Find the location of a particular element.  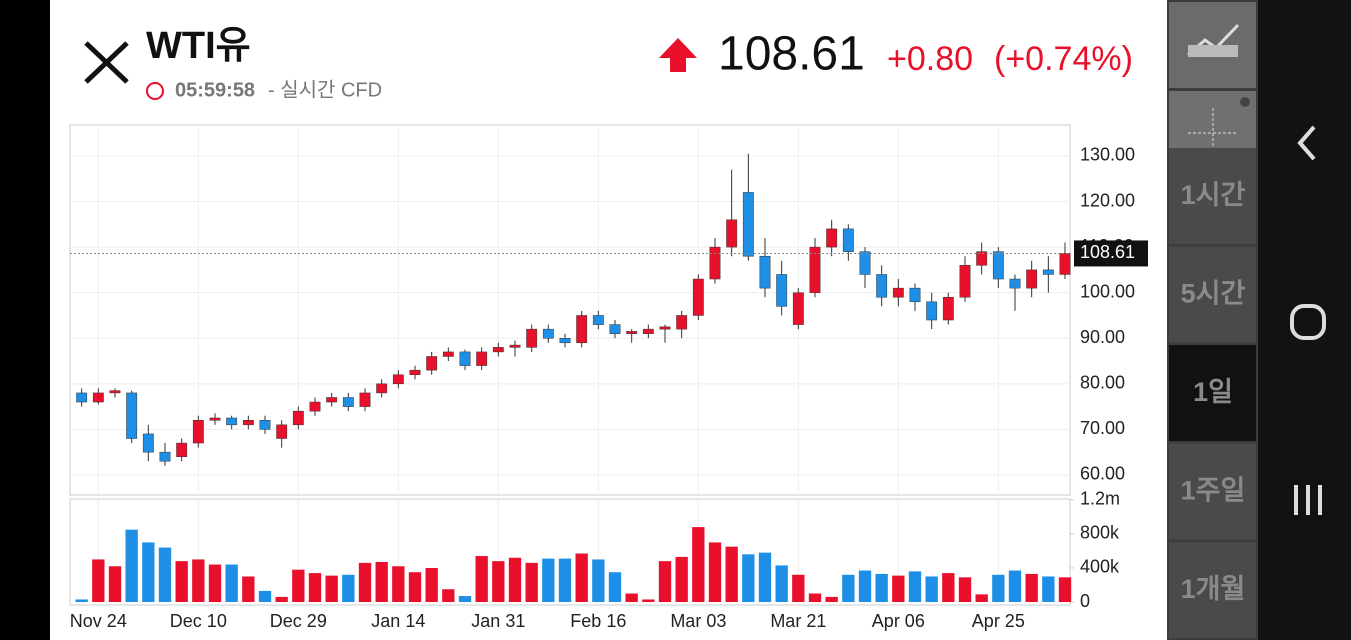

x-tick-label: Nov 24 is located at coordinates (98, 621).